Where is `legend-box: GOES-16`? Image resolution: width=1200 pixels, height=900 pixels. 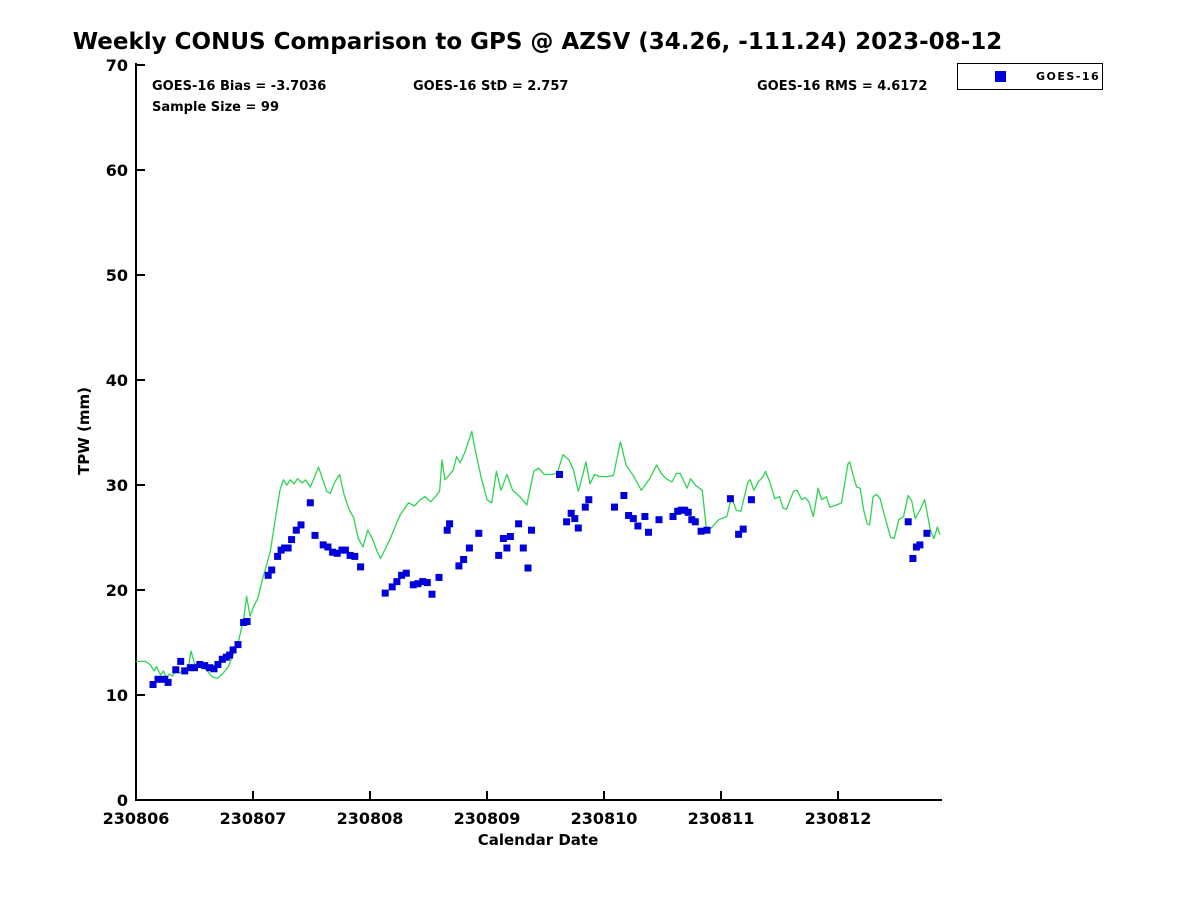
legend-box: GOES-16 is located at coordinates (1030, 76).